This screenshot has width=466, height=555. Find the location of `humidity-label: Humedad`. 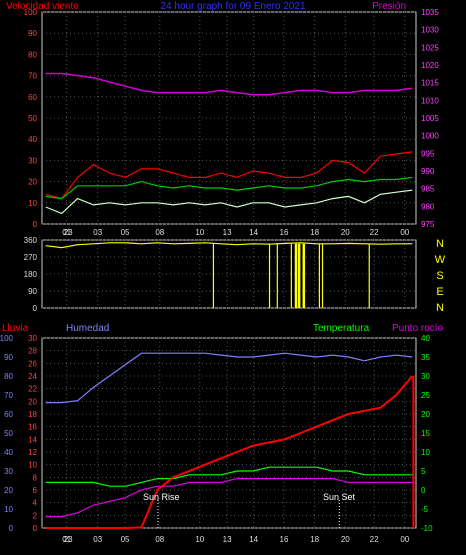

humidity-label: Humedad is located at coordinates (87, 328).